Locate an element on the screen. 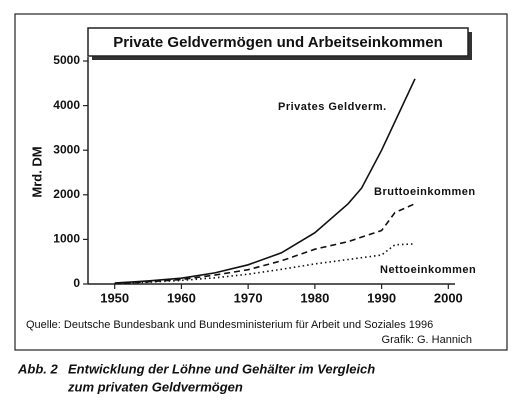  y-tick-label: 1000 is located at coordinates (66, 239).